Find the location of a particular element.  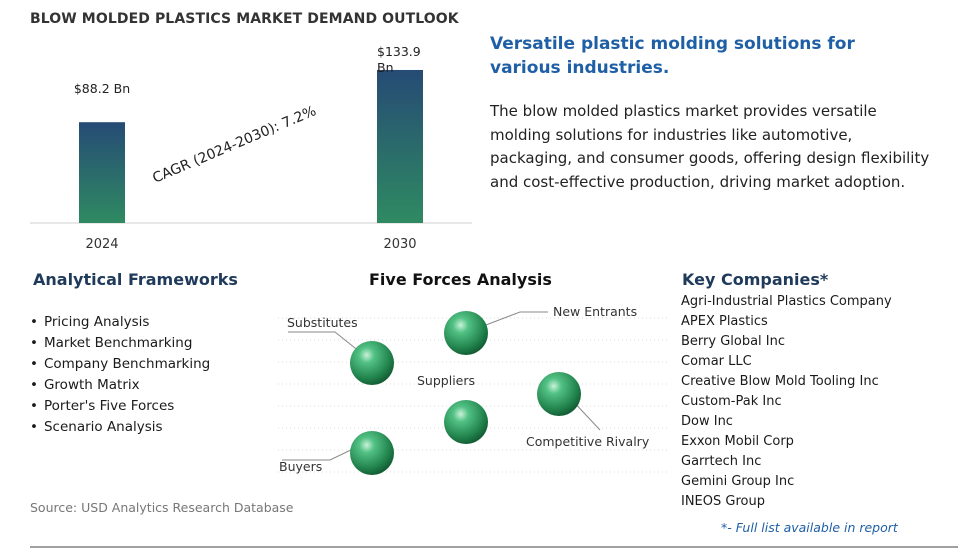

bottom-divider is located at coordinates (494, 547).